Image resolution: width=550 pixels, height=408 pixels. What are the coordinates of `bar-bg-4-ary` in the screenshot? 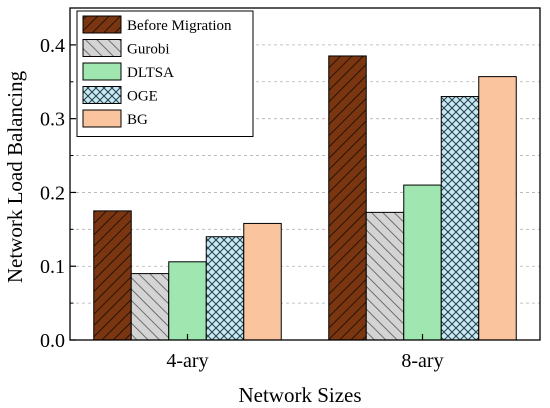 It's located at (262, 281).